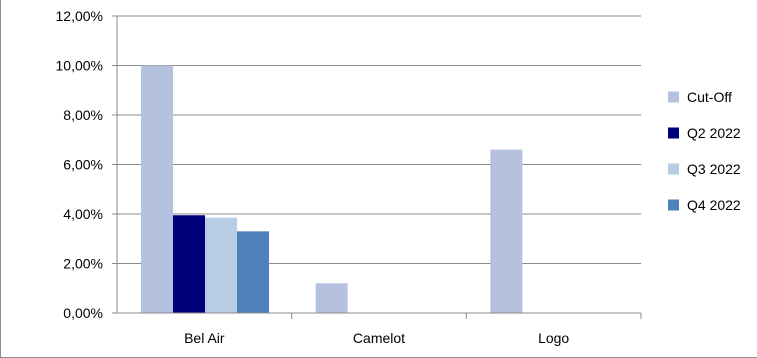 The height and width of the screenshot is (358, 757). I want to click on y-tick-label: 4,00%, so click(83, 214).